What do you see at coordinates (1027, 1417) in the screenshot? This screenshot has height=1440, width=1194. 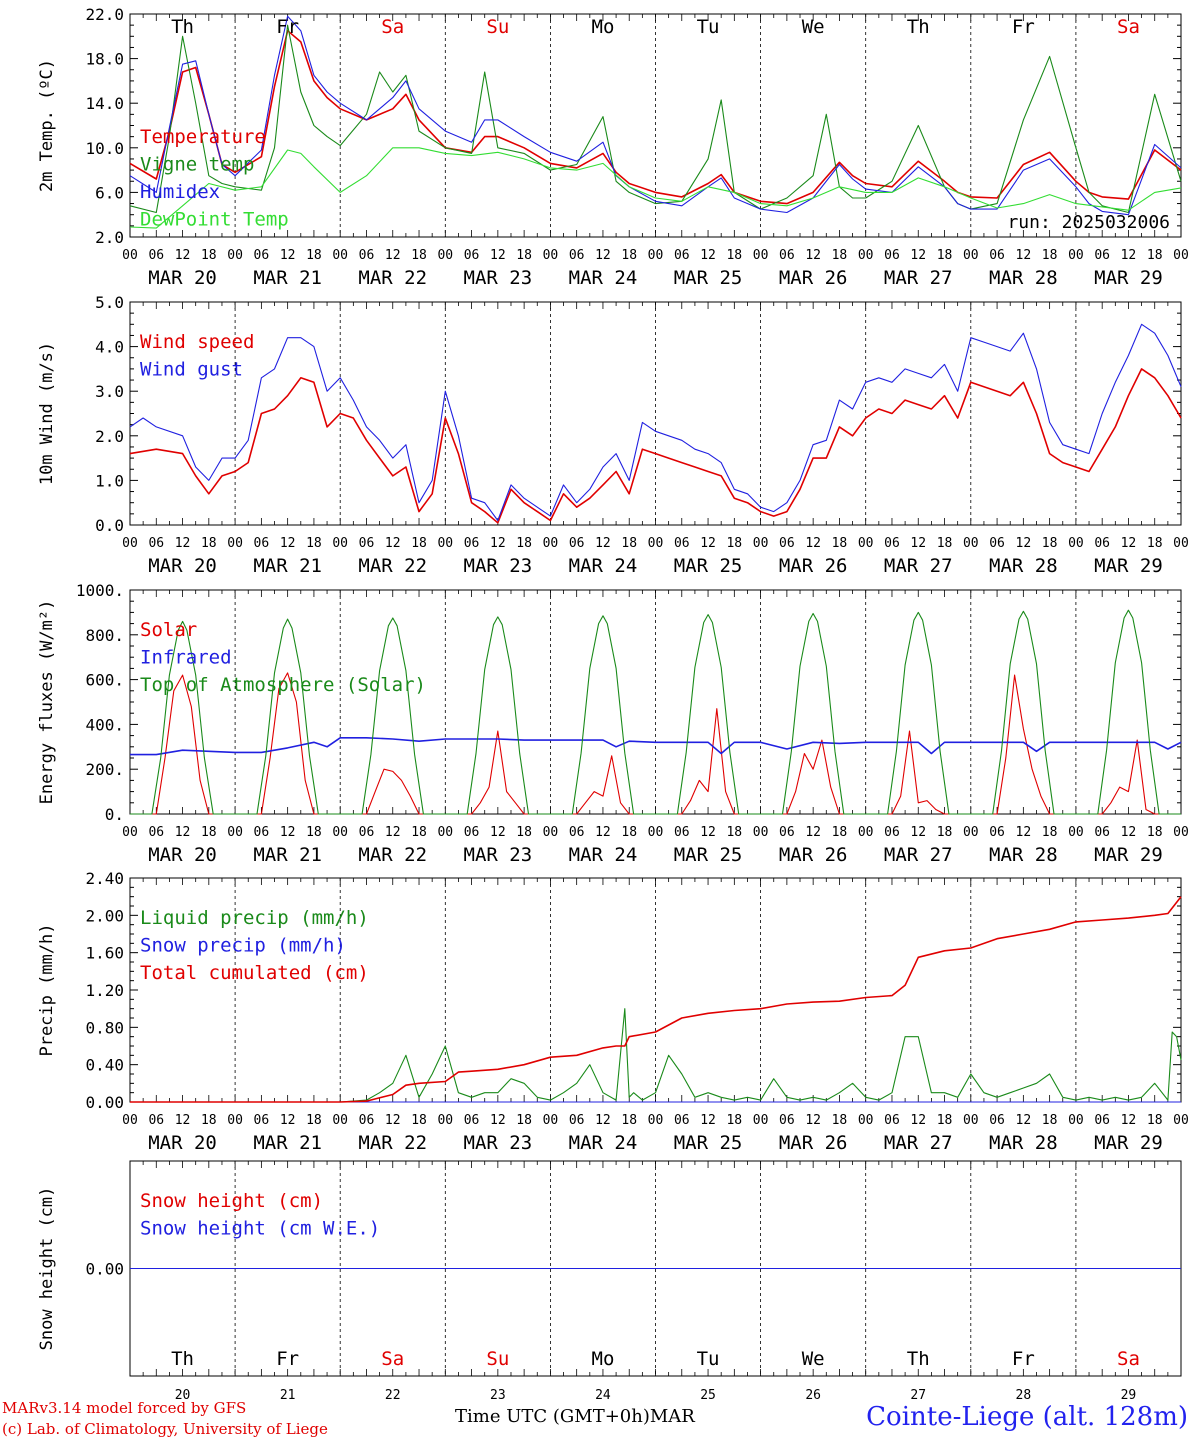 I see `station-title: Cointe-Liege (alt. 128m)` at bounding box center [1027, 1417].